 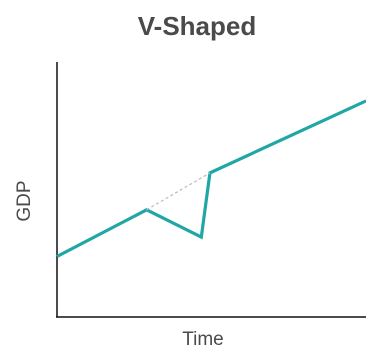 I want to click on trend-dashed-line, so click(x=178, y=191).